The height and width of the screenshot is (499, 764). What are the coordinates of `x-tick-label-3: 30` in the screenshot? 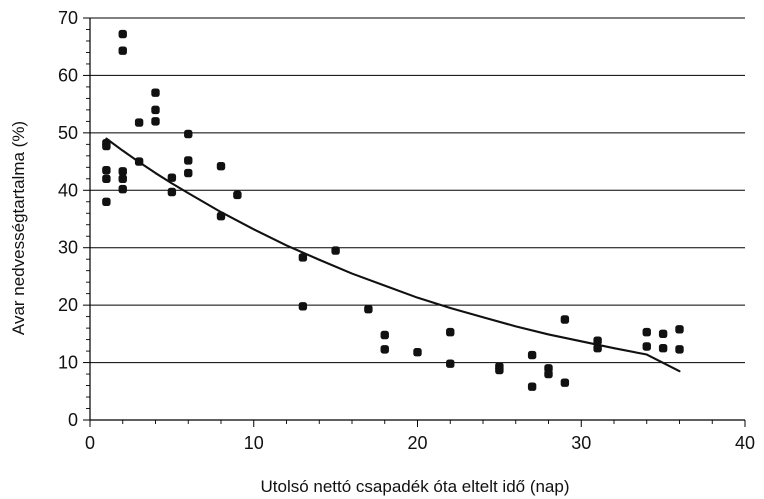 It's located at (581, 443).